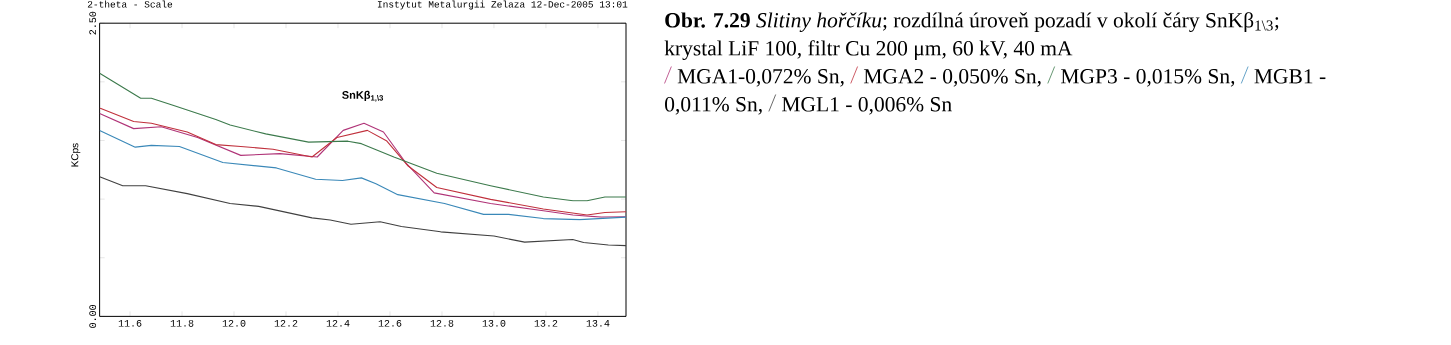 This screenshot has height=345, width=1451. I want to click on text: krystal LiF 100, filtr Cu 200 μm, 60 kV, 40 mA, so click(868, 50).